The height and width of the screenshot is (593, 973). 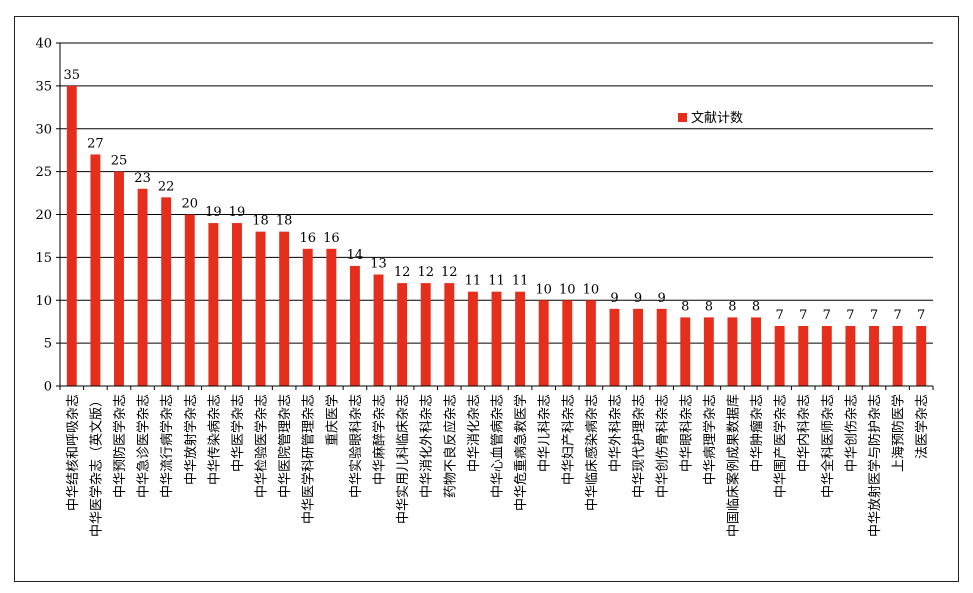 What do you see at coordinates (378, 264) in the screenshot?
I see `data-label: 13` at bounding box center [378, 264].